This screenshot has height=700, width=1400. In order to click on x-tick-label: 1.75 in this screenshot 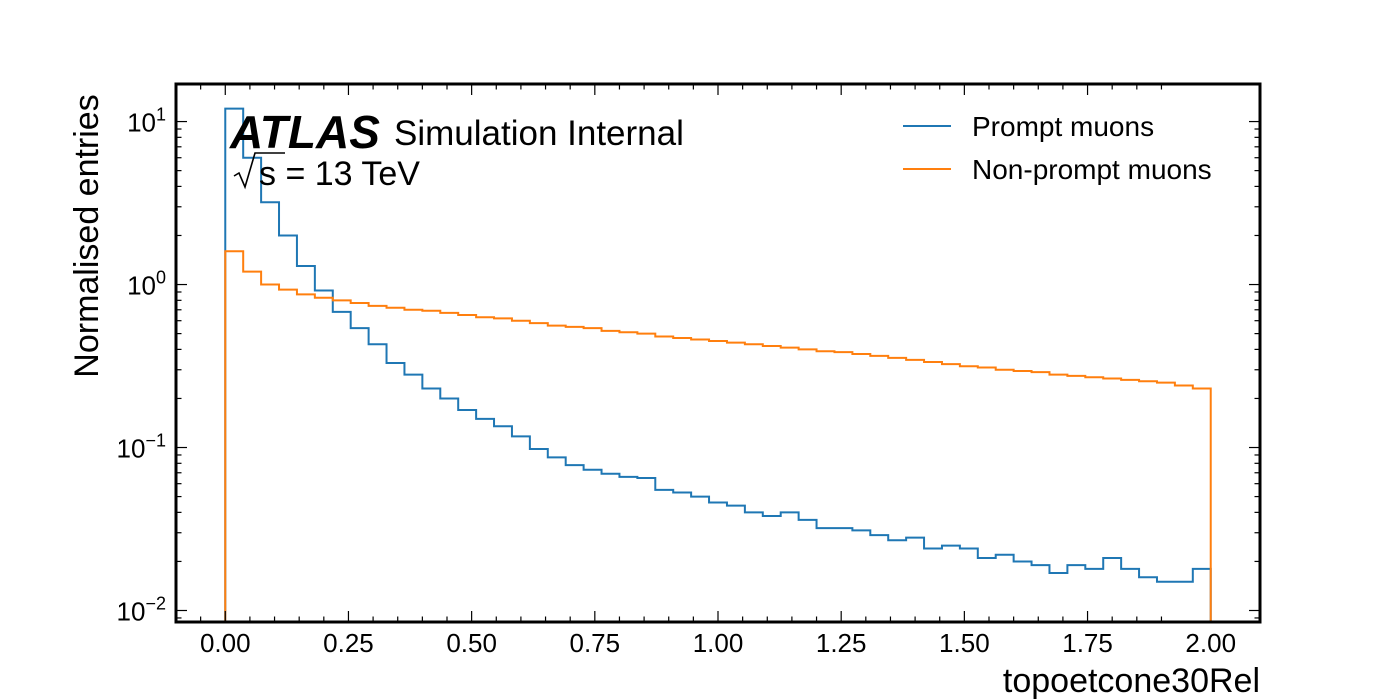, I will do `click(1087, 643)`.